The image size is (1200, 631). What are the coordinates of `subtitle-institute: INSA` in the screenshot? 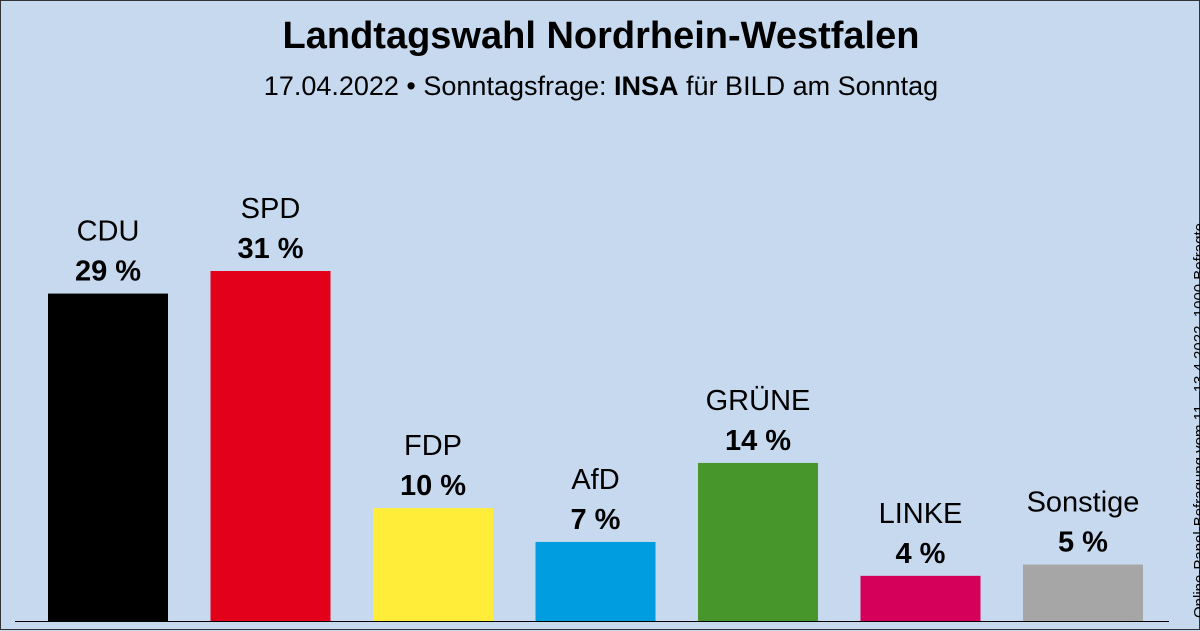 It's located at (646, 86).